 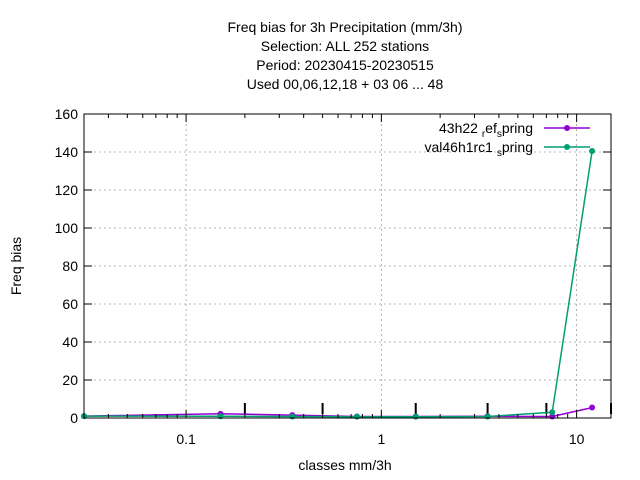 I want to click on title-line-3: Period: 20230415-20230515, so click(x=345, y=65).